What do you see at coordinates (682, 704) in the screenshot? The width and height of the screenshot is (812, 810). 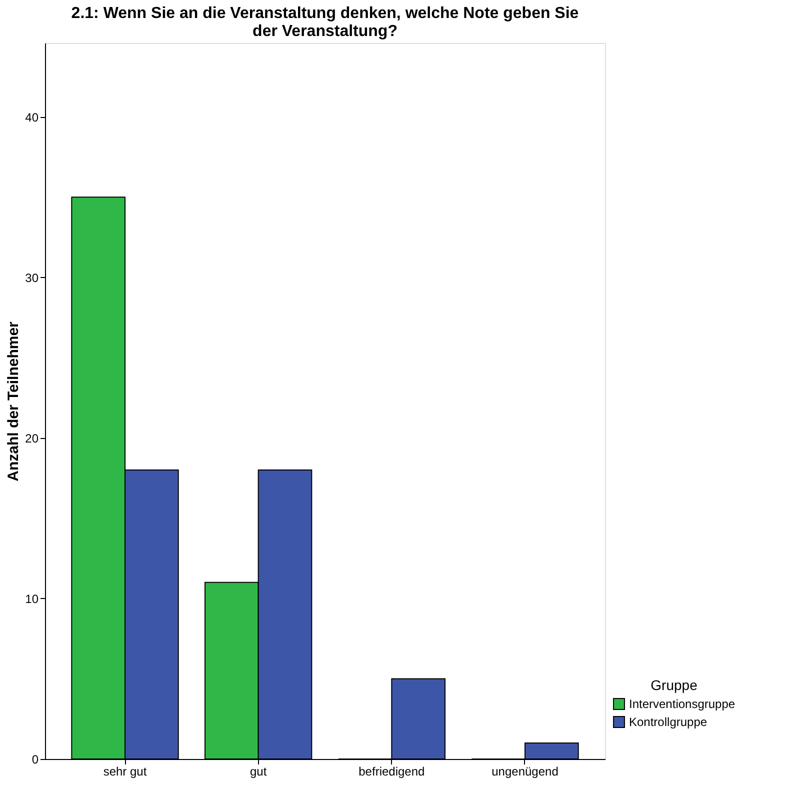 I see `legend-label: Interventionsgruppe` at bounding box center [682, 704].